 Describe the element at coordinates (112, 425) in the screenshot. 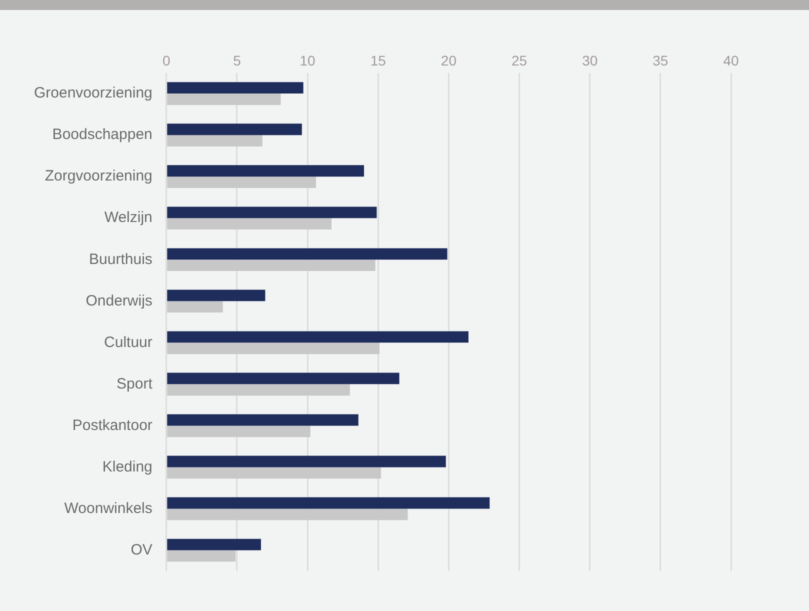

I see `y-tick-label: Postkantoor` at that location.